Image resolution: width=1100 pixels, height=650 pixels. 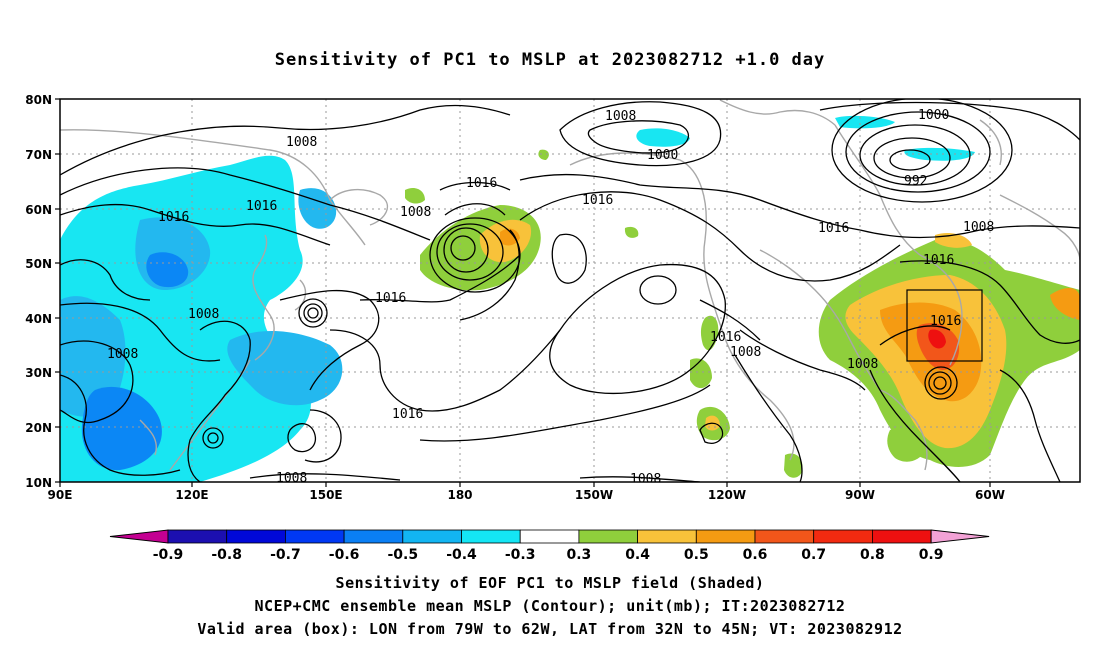 What do you see at coordinates (960, 536) in the screenshot?
I see `colorbar-high-arrow` at bounding box center [960, 536].